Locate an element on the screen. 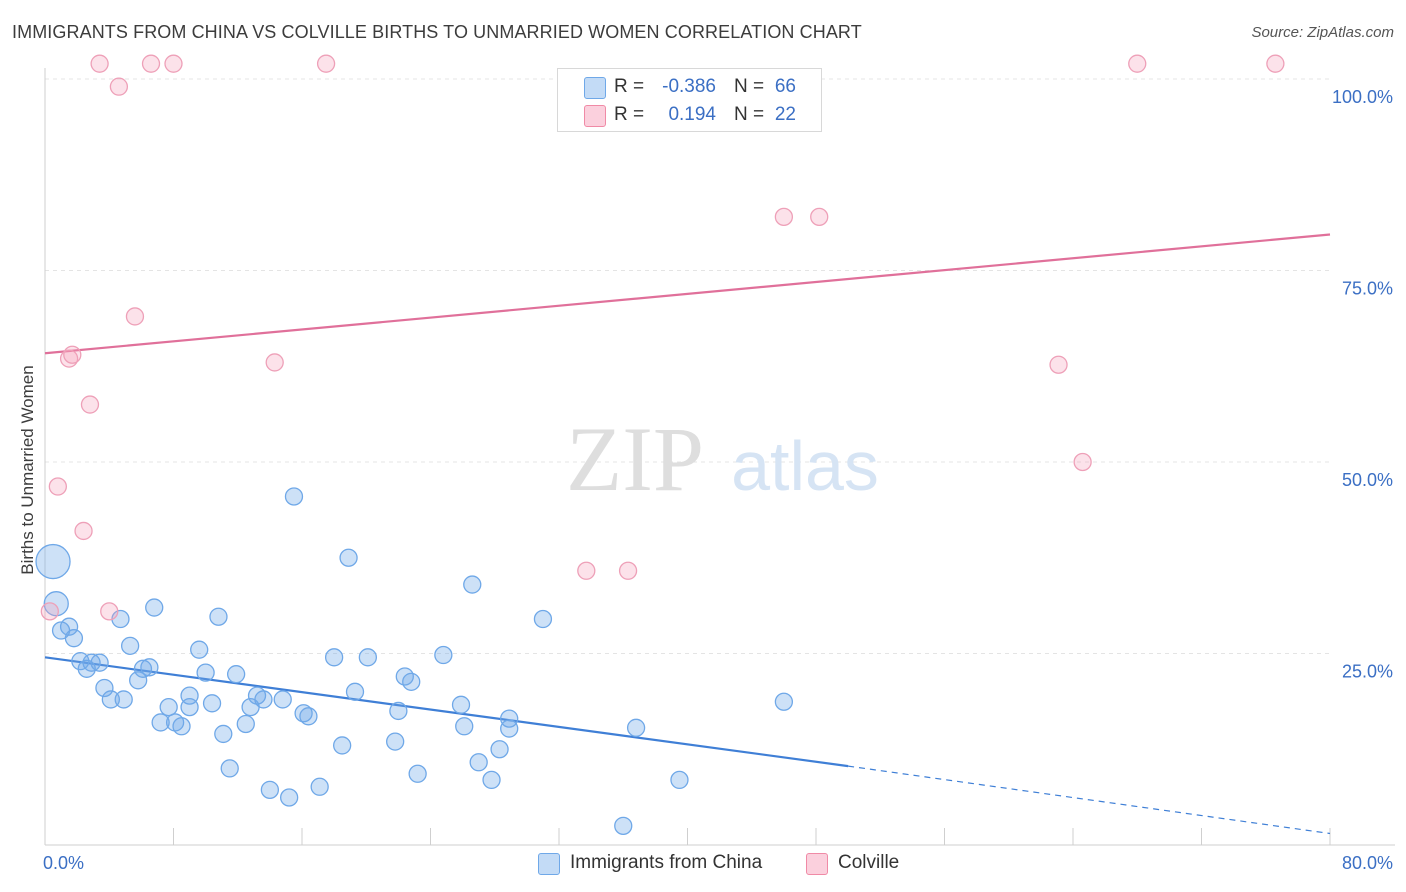  trend-line-china is located at coordinates (446, 712).